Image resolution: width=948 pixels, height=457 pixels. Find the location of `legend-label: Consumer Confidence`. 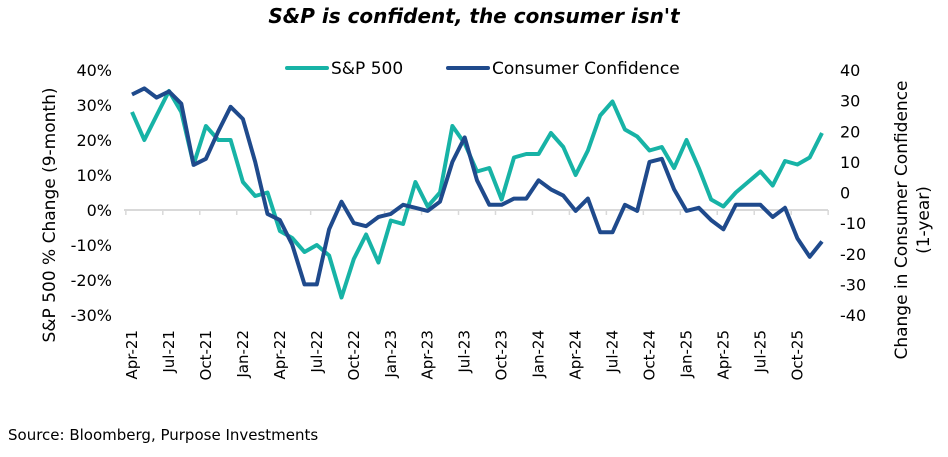

legend-label: Consumer Confidence is located at coordinates (586, 69).